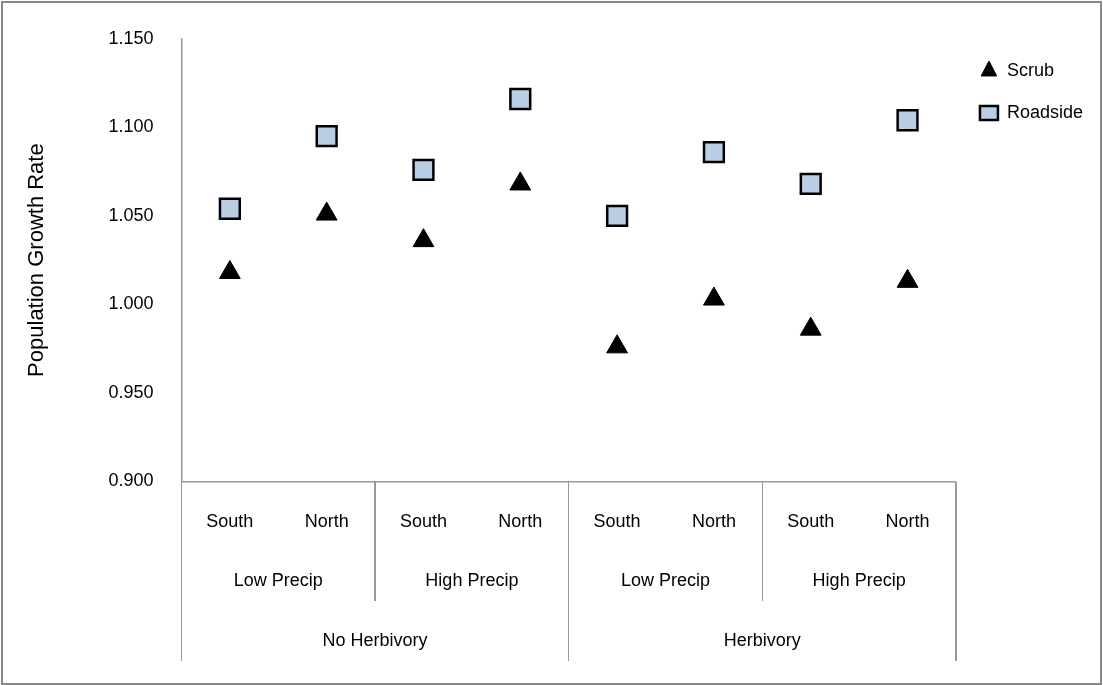  I want to click on y-tick-label: 0.900, so click(131, 480).